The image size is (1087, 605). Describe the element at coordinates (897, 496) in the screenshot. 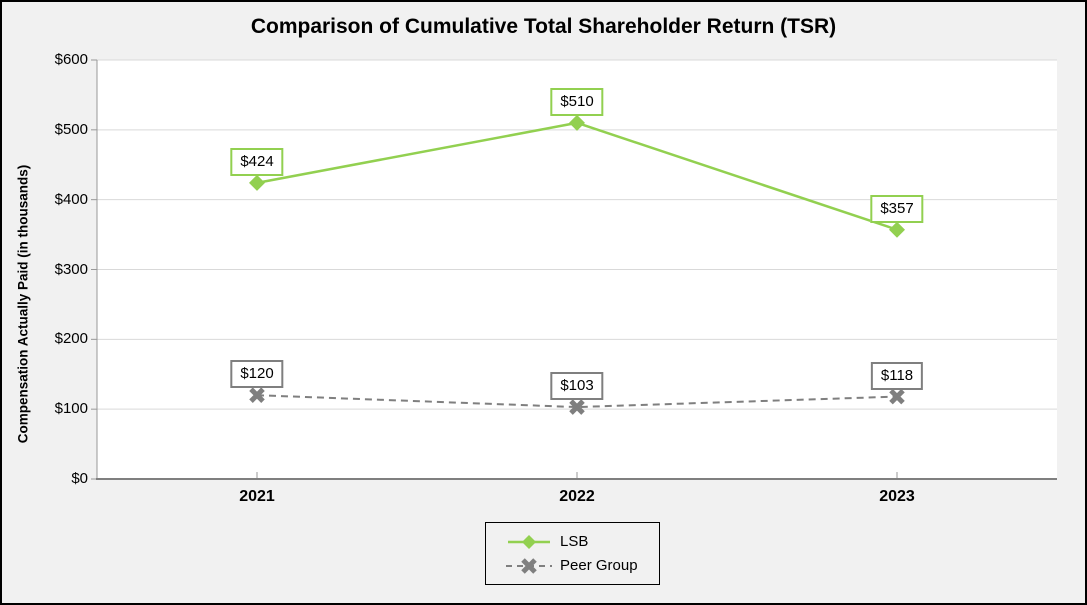

I see `x-axis-label-2023: 2023` at that location.